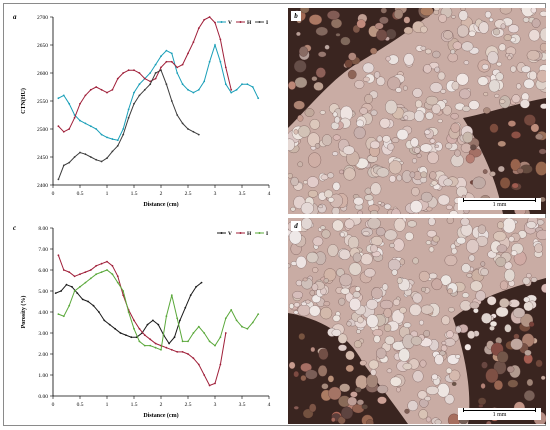 This screenshot has width=550, height=430. Describe the element at coordinates (269, 405) in the screenshot. I see `x-tick-label: 4` at that location.